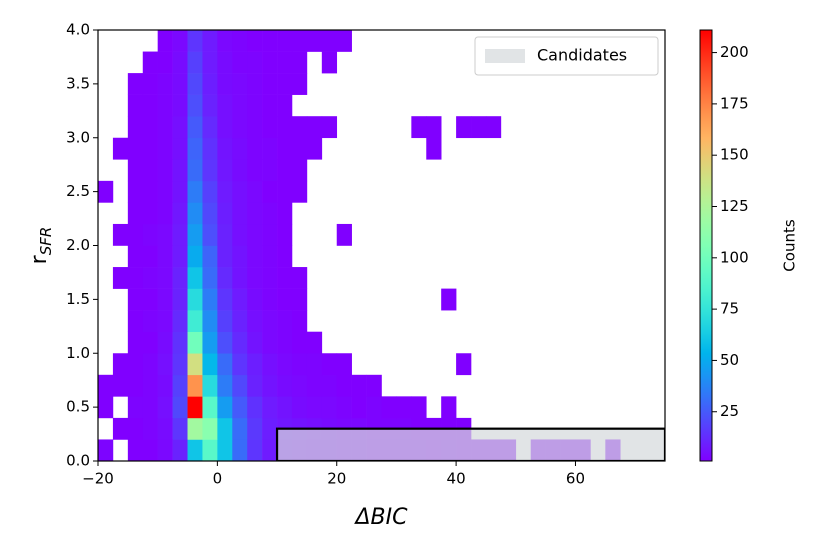 The width and height of the screenshot is (830, 554). Describe the element at coordinates (706, 245) in the screenshot. I see `colorbar` at that location.